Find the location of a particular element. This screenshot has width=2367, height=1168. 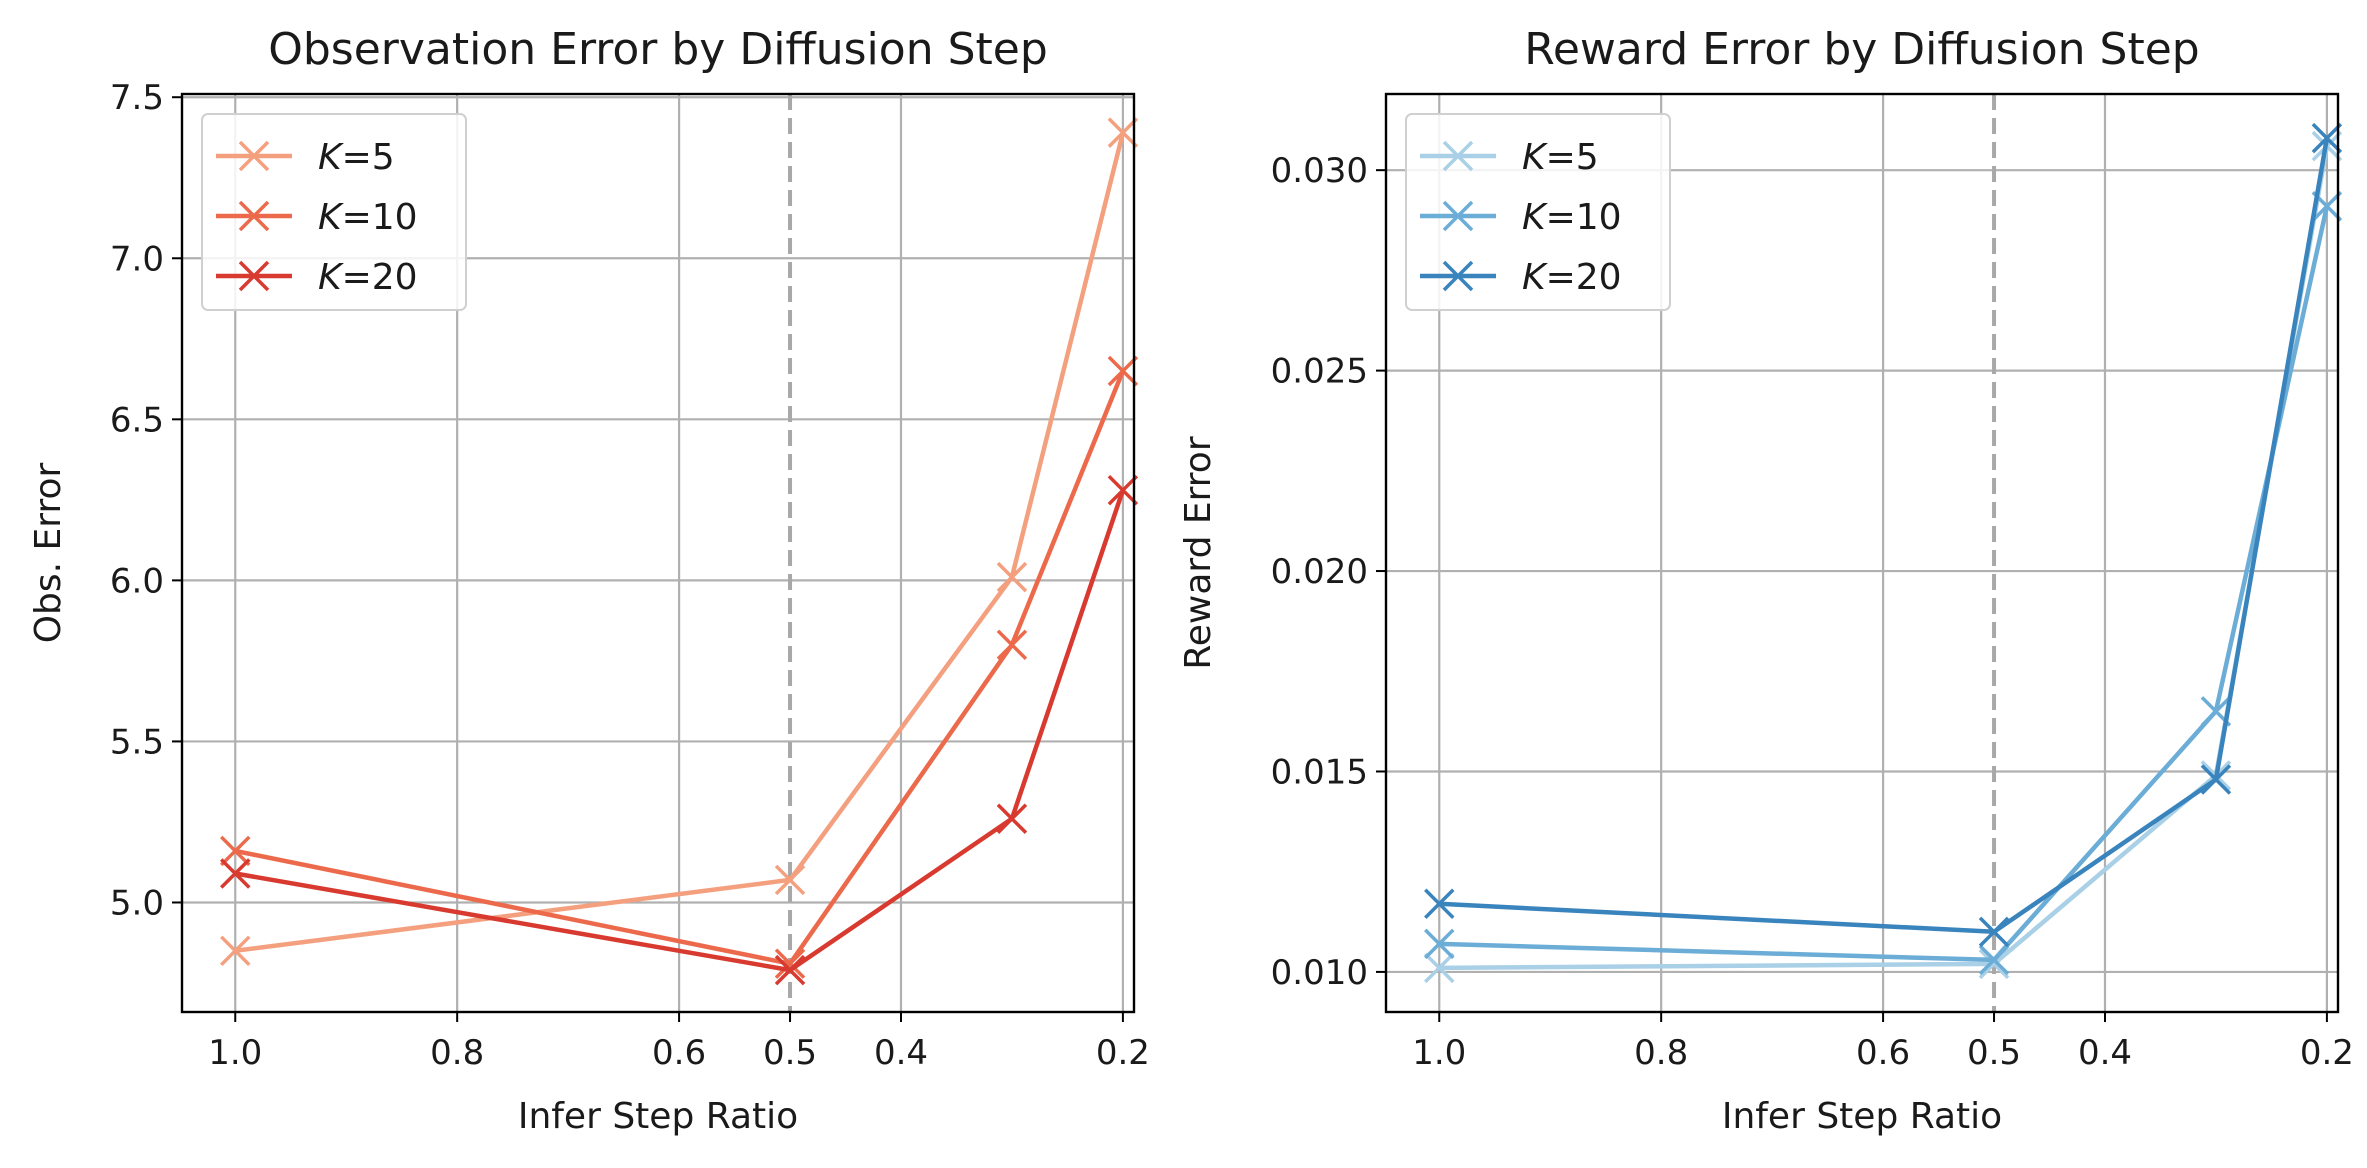

y-tick-label: 5.0 is located at coordinates (137, 903).